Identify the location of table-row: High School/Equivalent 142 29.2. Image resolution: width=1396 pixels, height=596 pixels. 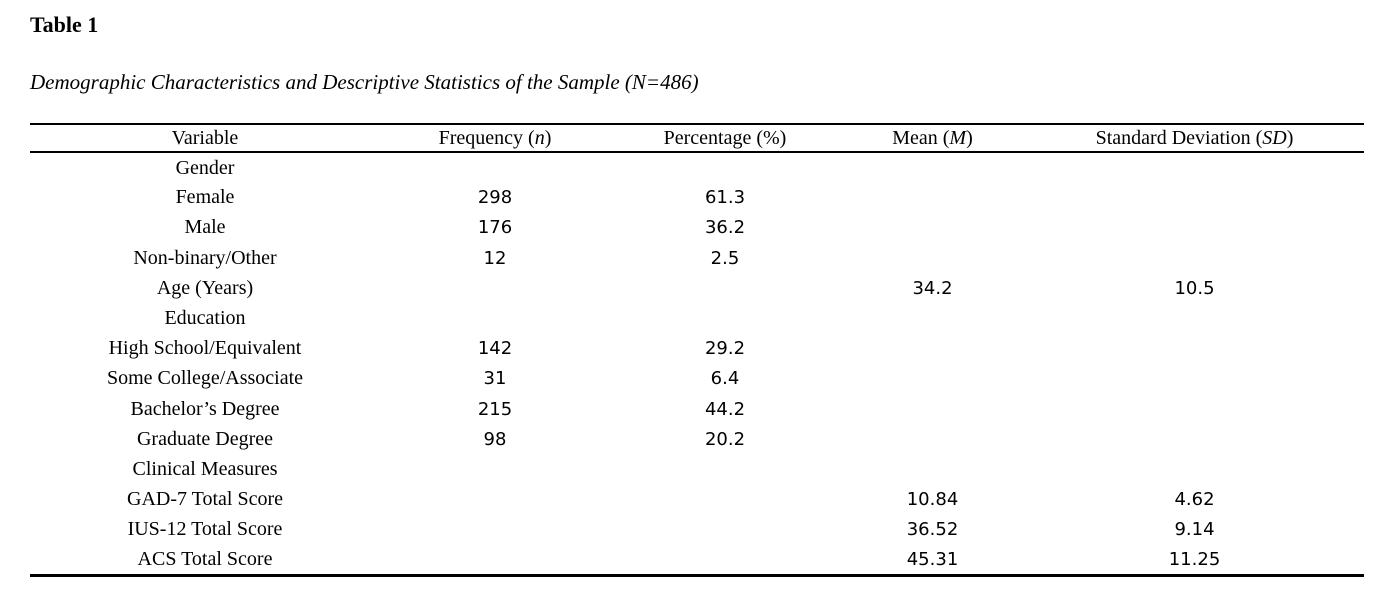
(697, 349).